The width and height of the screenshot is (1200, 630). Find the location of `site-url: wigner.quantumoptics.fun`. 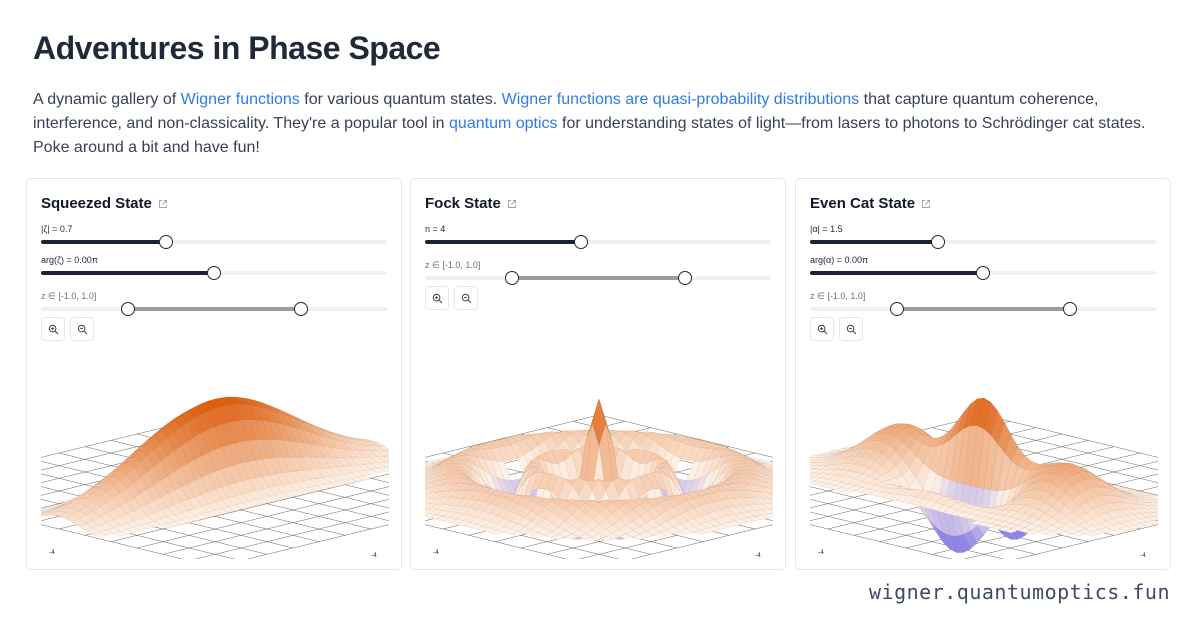

site-url: wigner.quantumoptics.fun is located at coordinates (1019, 592).